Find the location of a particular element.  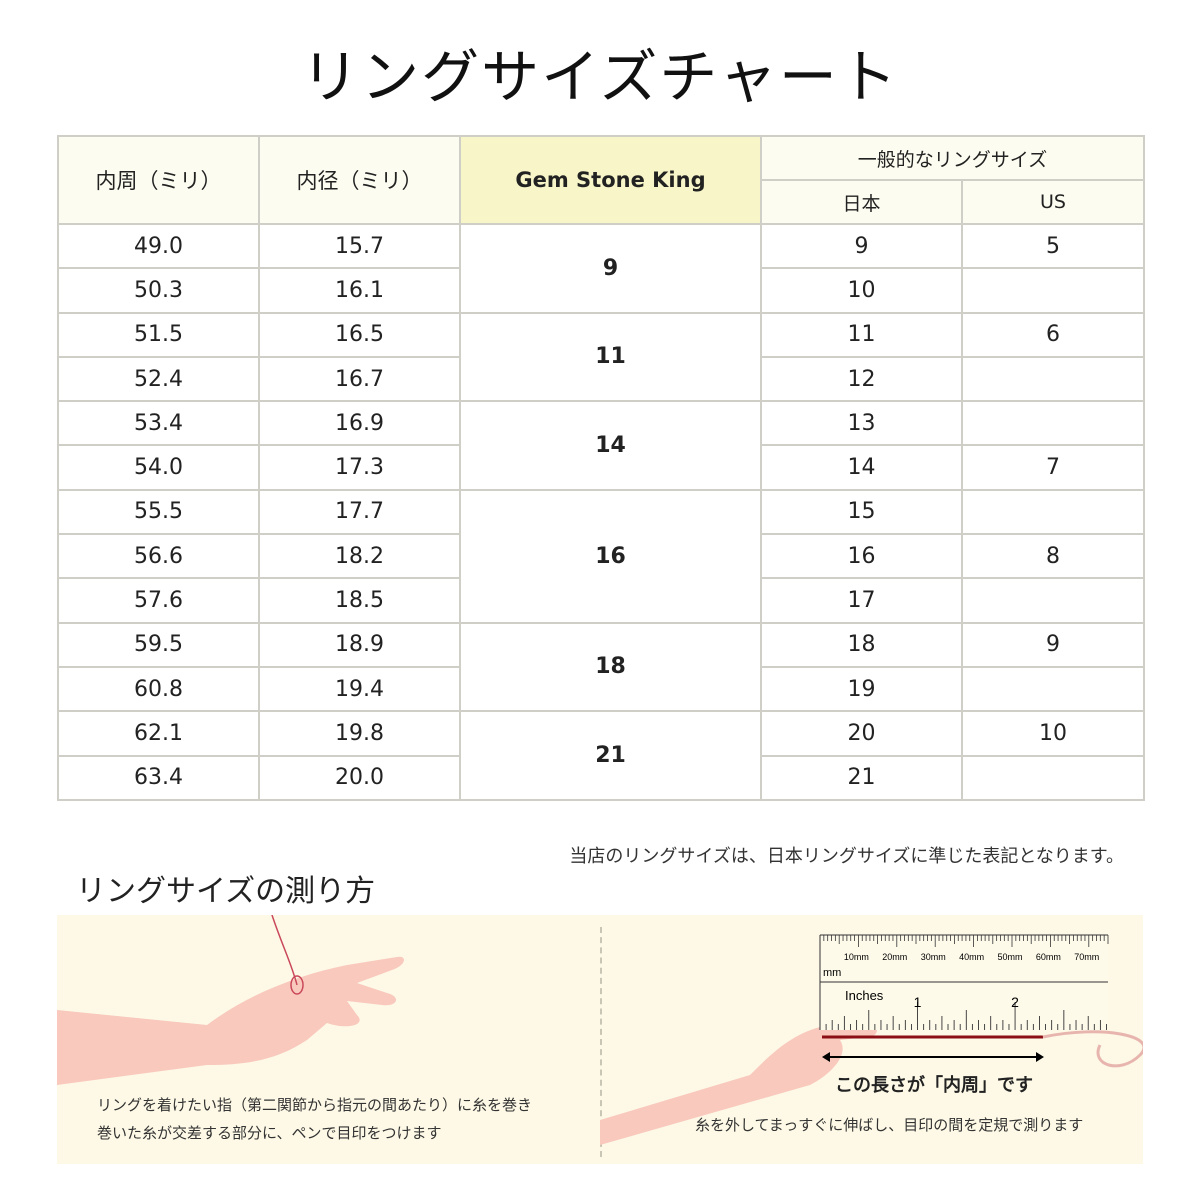

cell-japan-size: 21 is located at coordinates (861, 777).